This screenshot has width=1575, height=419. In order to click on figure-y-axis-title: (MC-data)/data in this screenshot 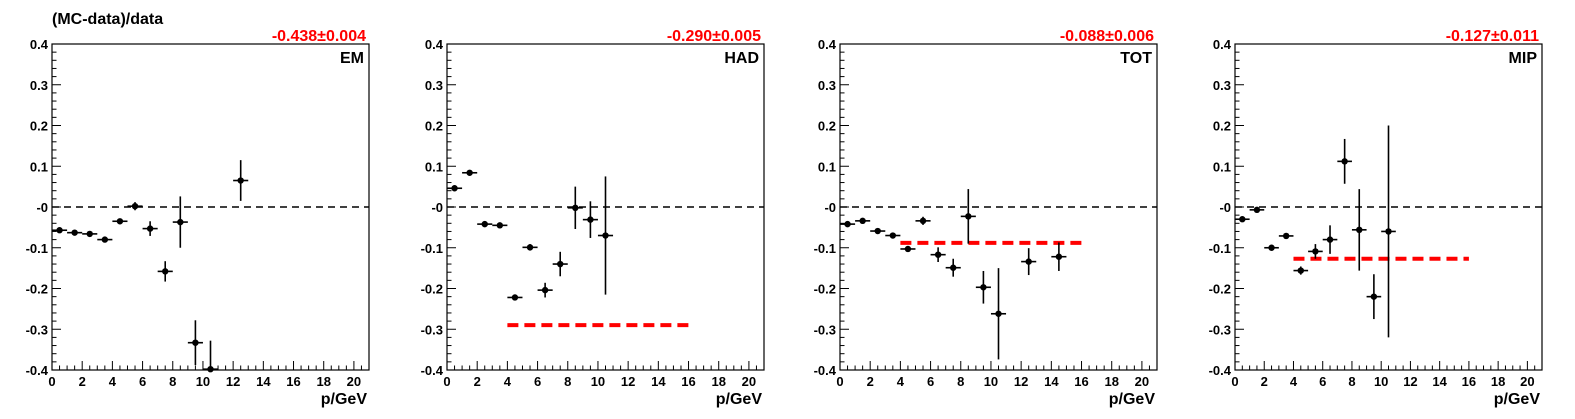, I will do `click(107, 19)`.